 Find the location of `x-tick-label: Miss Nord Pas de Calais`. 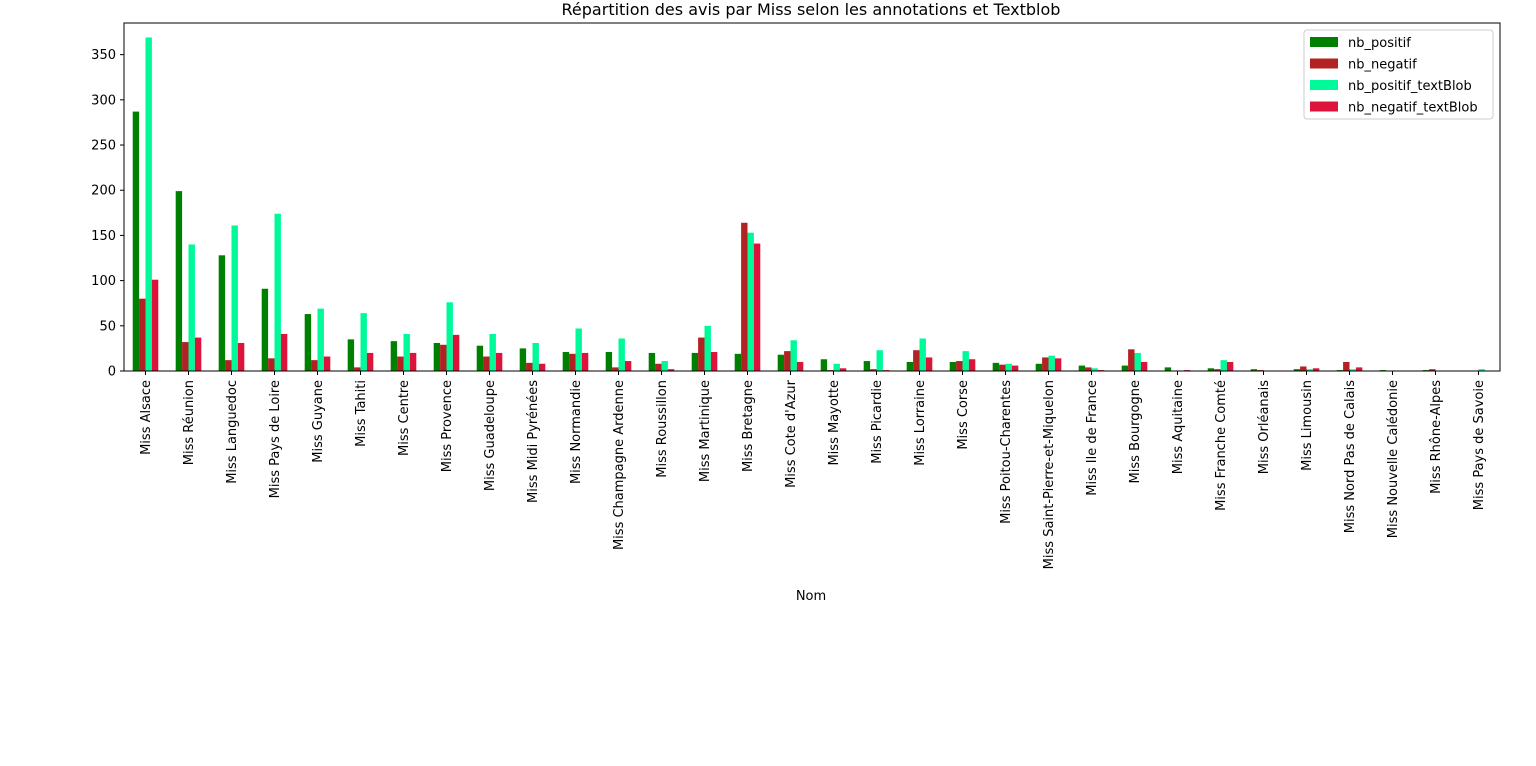

x-tick-label: Miss Nord Pas de Calais is located at coordinates (1350, 456).